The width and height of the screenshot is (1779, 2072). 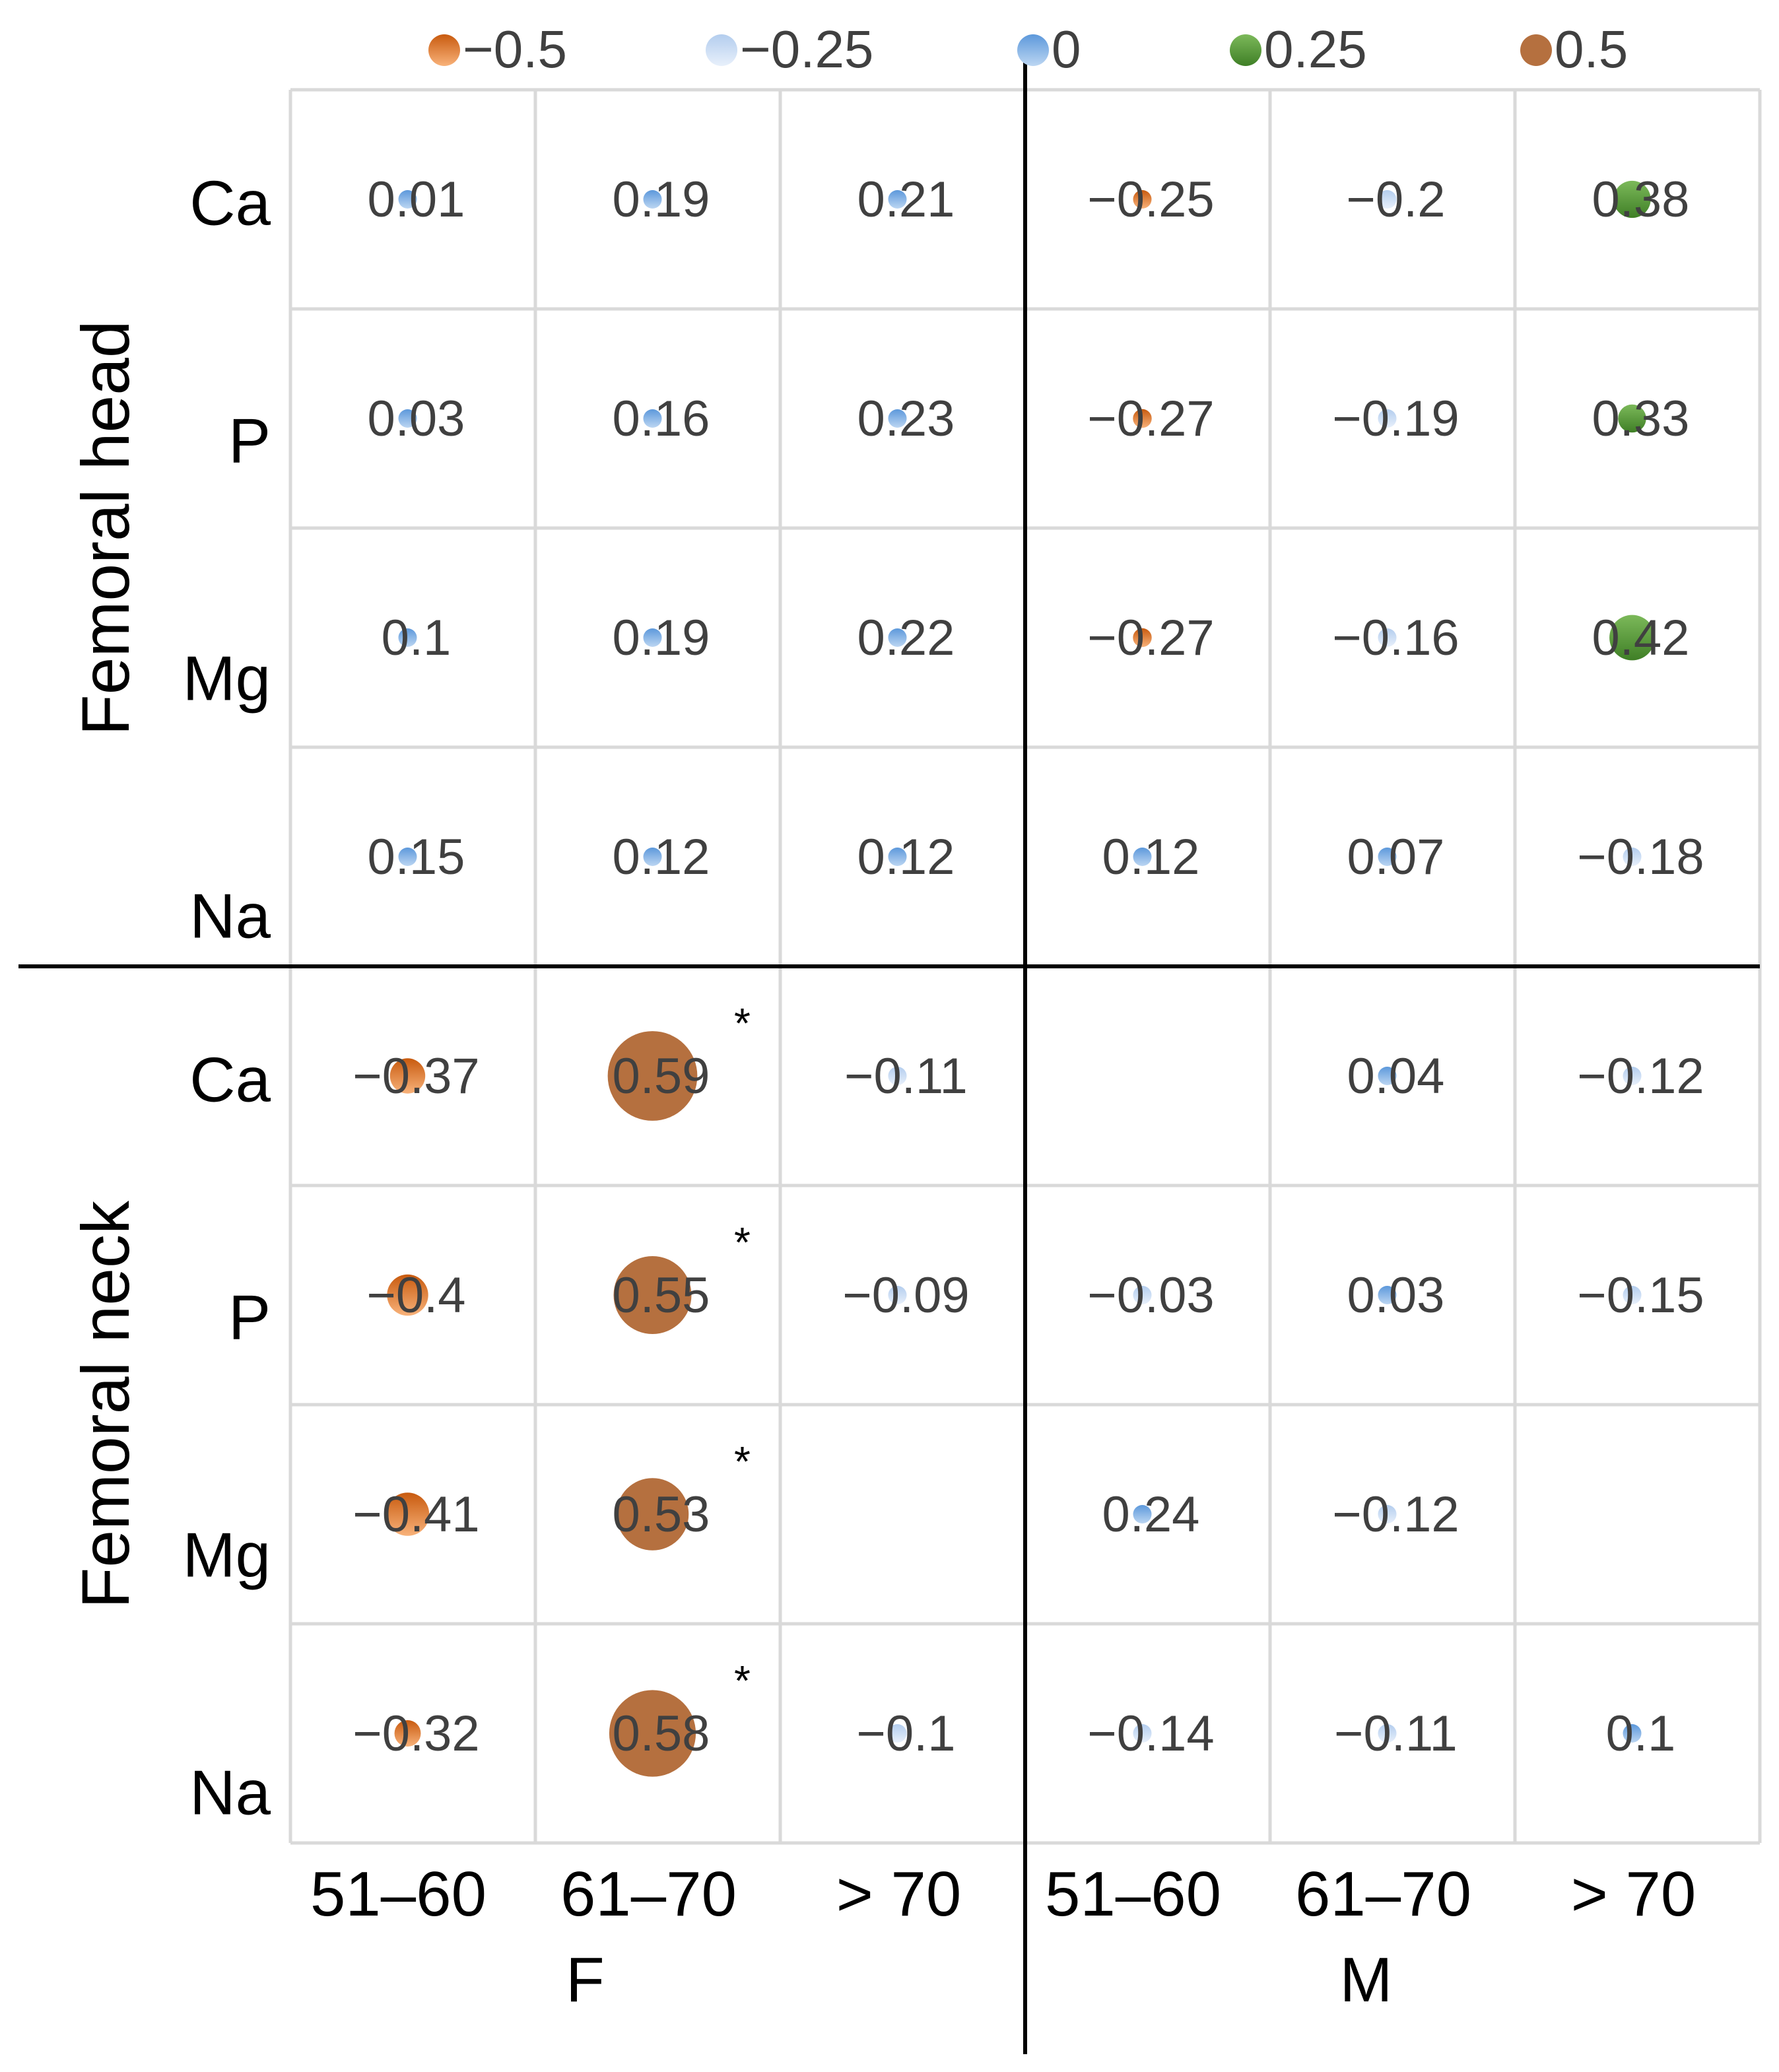 I want to click on value-label: −0.25, so click(x=1150, y=200).